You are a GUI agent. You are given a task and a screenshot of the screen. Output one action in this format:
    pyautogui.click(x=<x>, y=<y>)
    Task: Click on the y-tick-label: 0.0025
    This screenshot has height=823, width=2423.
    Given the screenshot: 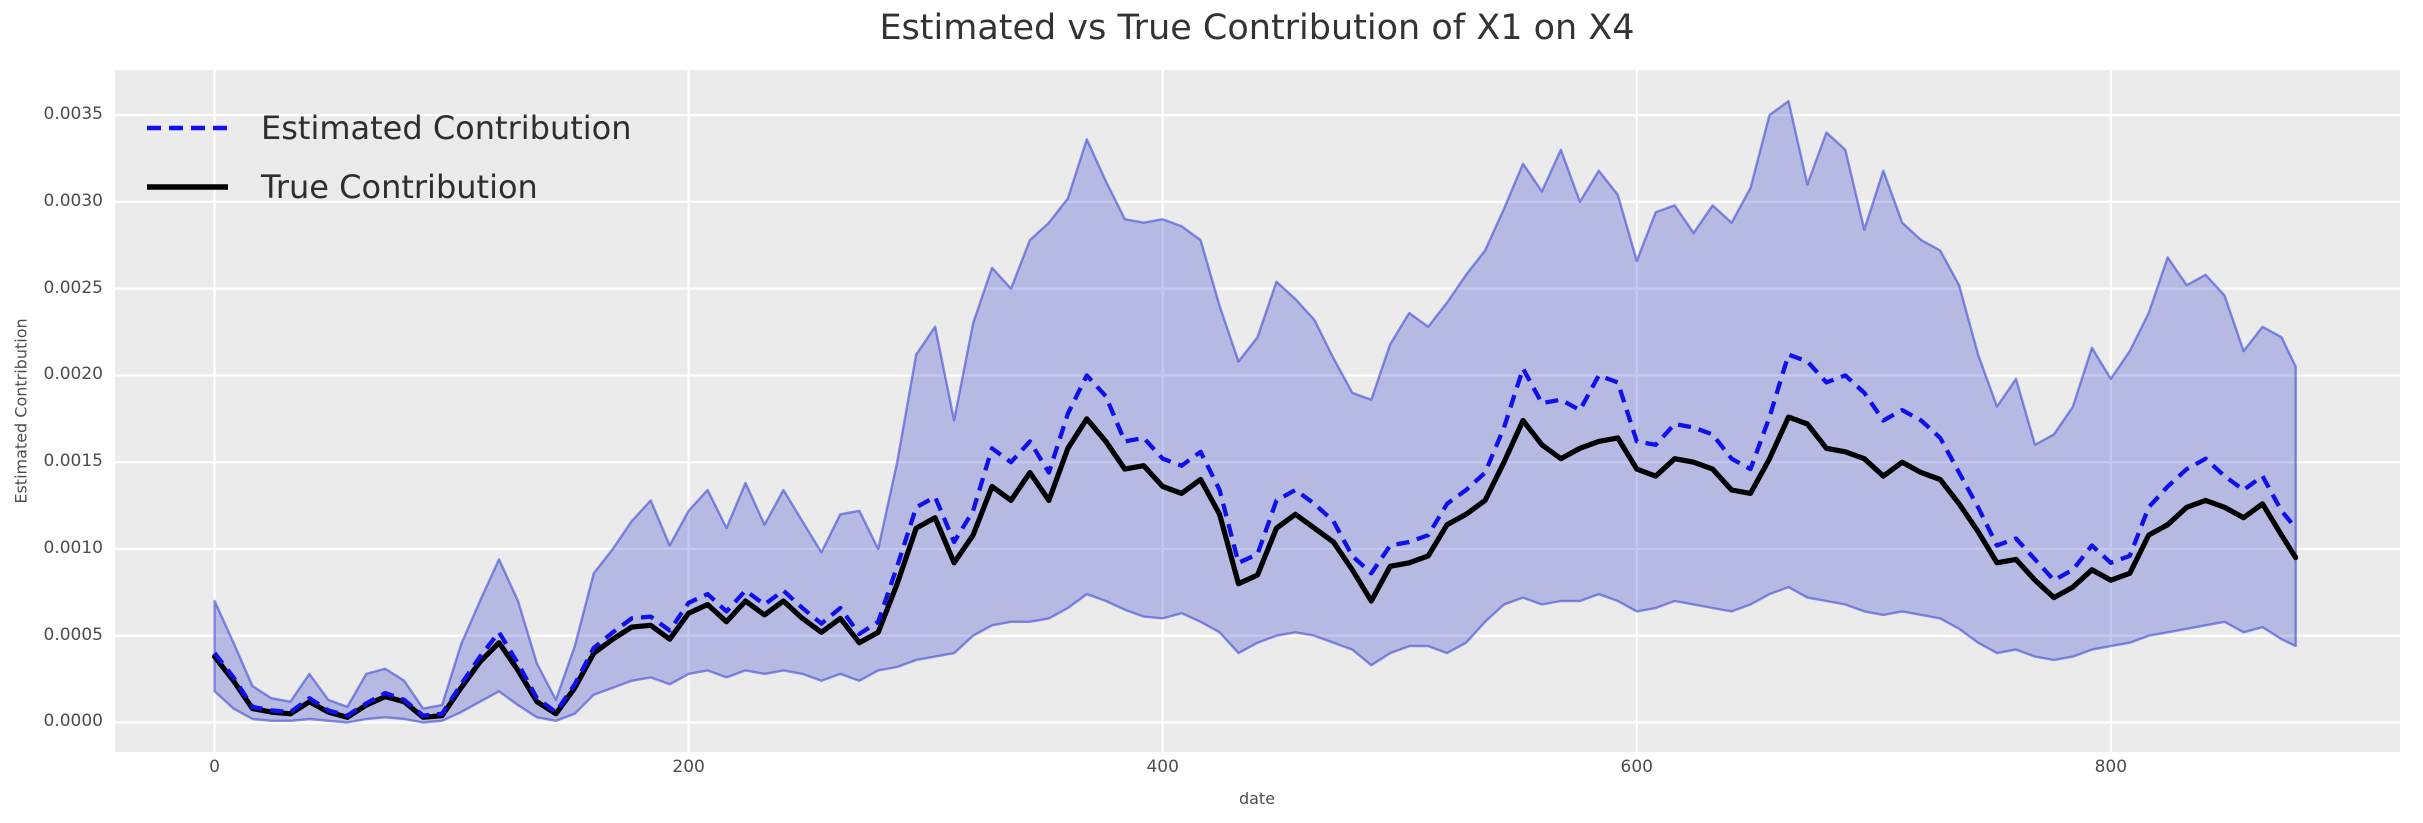 What is the action you would take?
    pyautogui.click(x=73, y=287)
    